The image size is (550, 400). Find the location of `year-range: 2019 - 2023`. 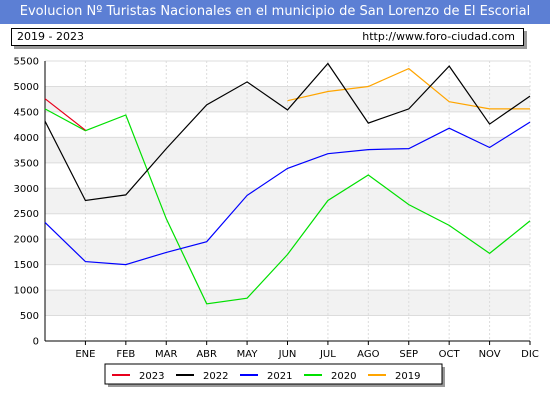

year-range: 2019 - 2023 is located at coordinates (50, 36).